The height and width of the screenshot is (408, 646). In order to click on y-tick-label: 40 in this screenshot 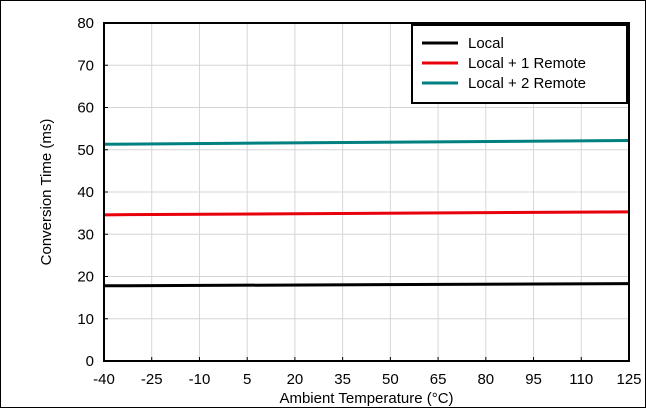, I will do `click(85, 192)`.